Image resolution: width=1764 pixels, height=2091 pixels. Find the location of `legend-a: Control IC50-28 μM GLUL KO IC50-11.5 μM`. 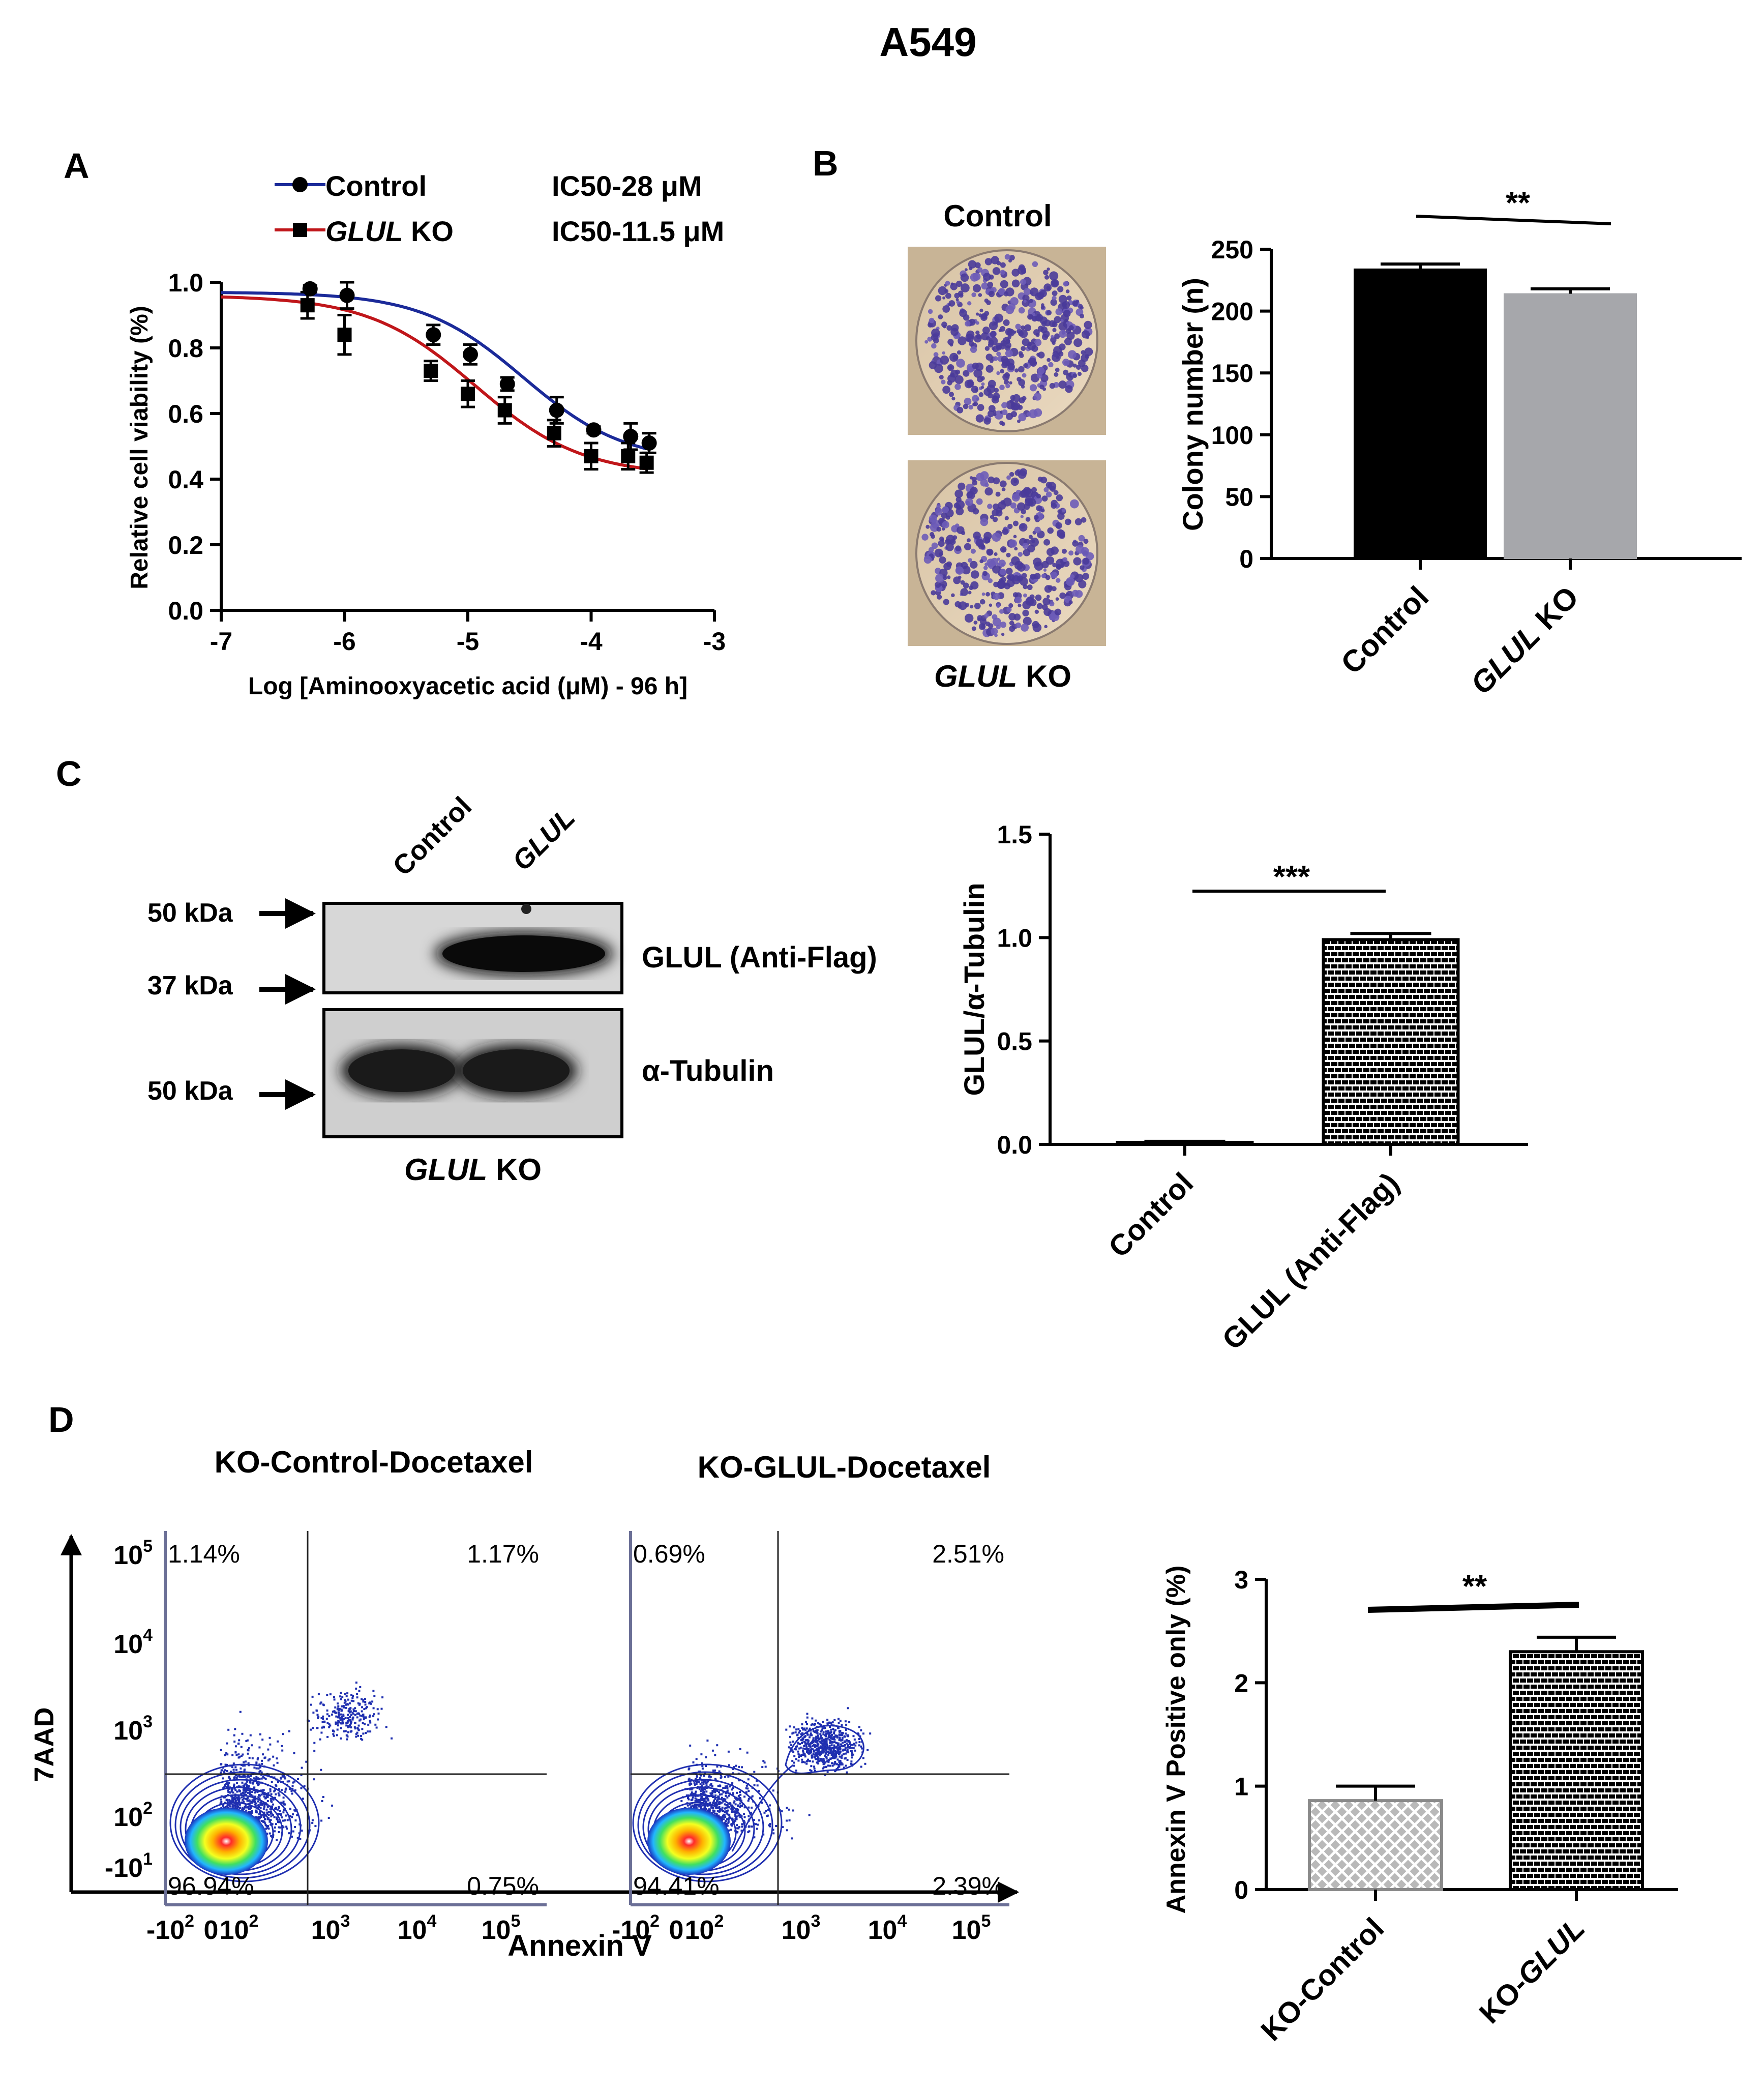

legend-a: Control IC50-28 μM GLUL KO IC50-11.5 μM is located at coordinates (499, 208).